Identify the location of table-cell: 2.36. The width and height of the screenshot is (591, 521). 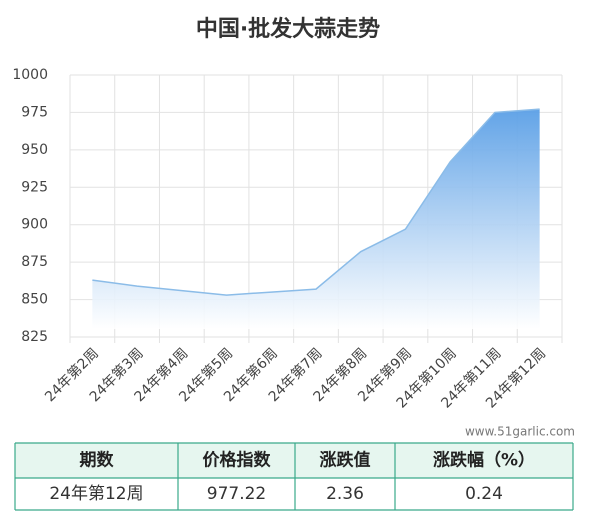
(345, 494).